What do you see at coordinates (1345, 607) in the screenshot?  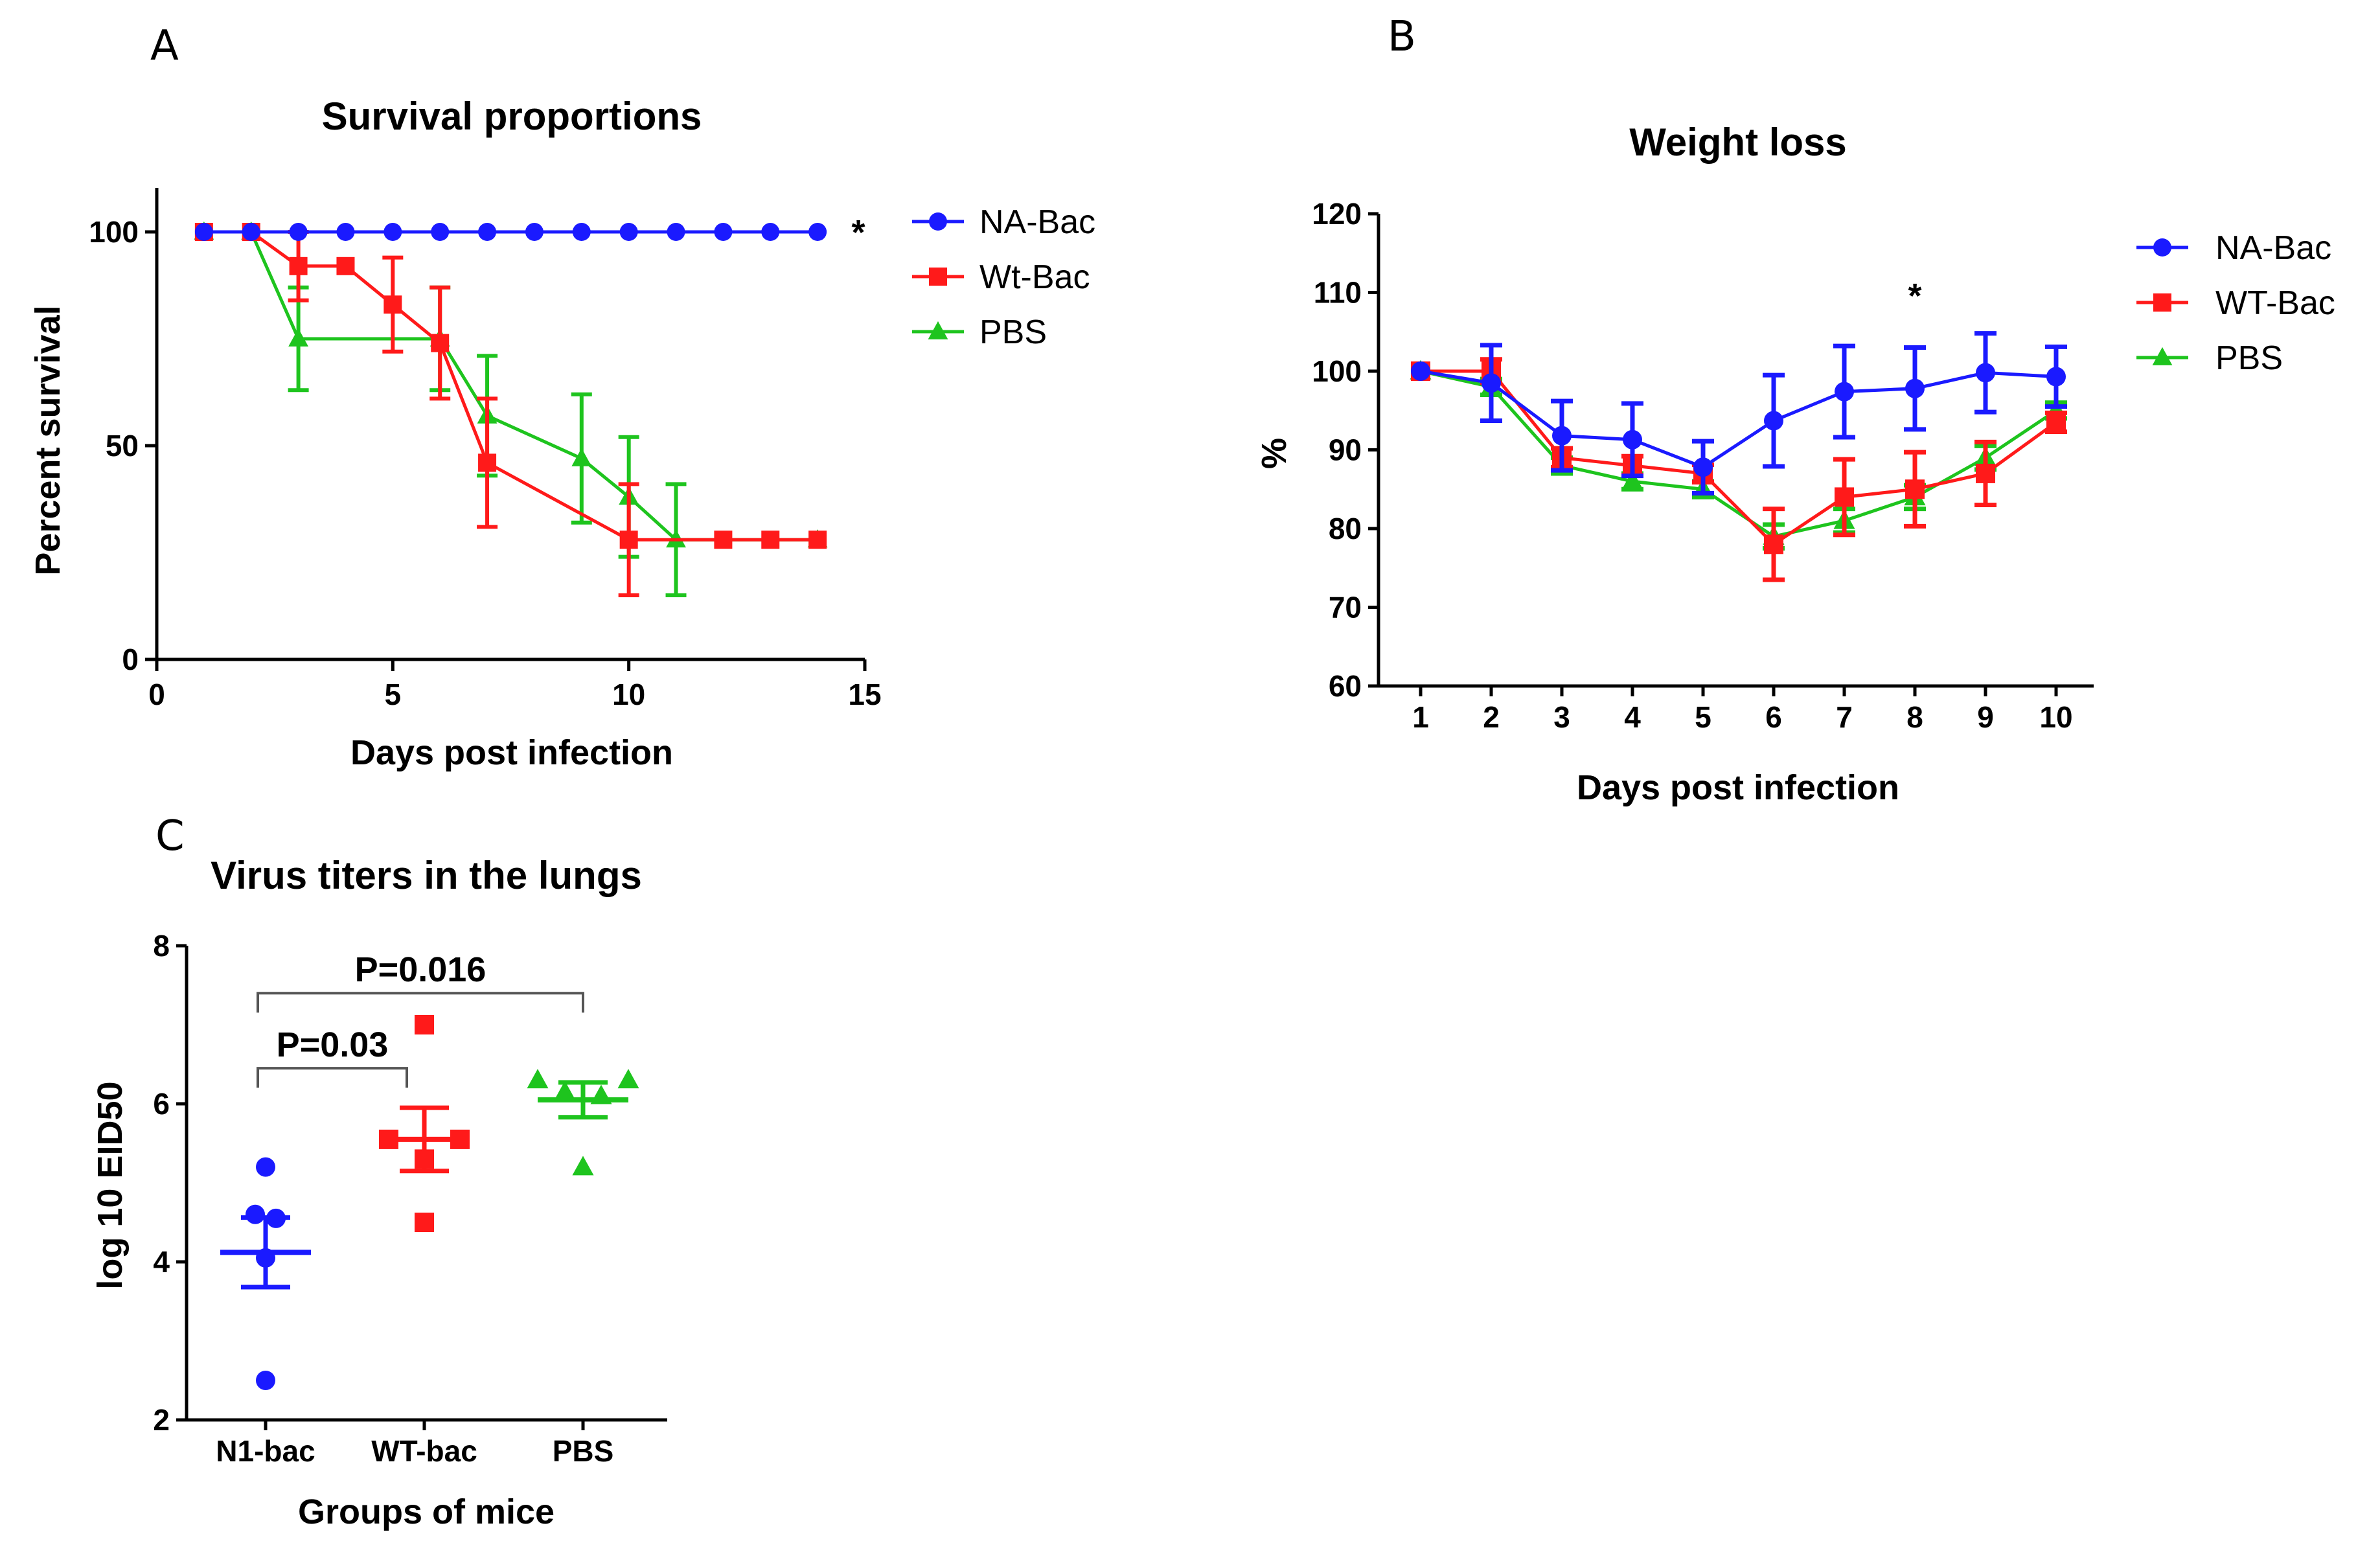 I see `weight-loss-y-tick-label: 70` at bounding box center [1345, 607].